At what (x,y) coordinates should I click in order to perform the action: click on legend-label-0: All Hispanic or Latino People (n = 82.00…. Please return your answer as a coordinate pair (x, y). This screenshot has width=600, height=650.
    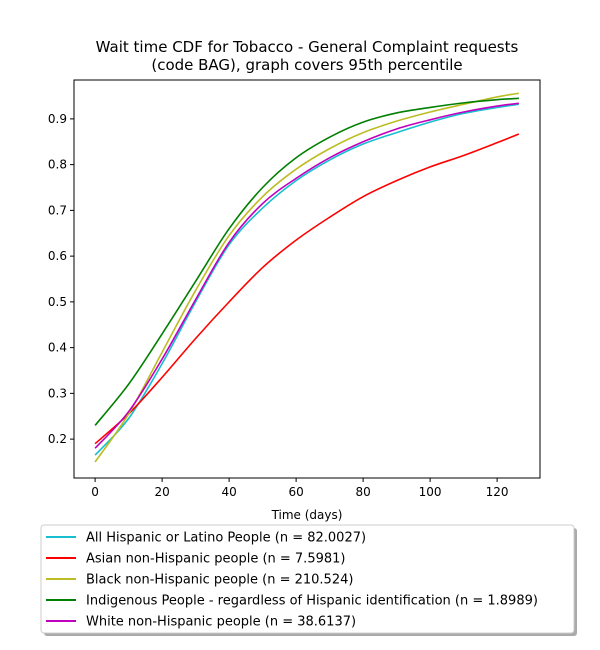
    Looking at the image, I should click on (226, 538).